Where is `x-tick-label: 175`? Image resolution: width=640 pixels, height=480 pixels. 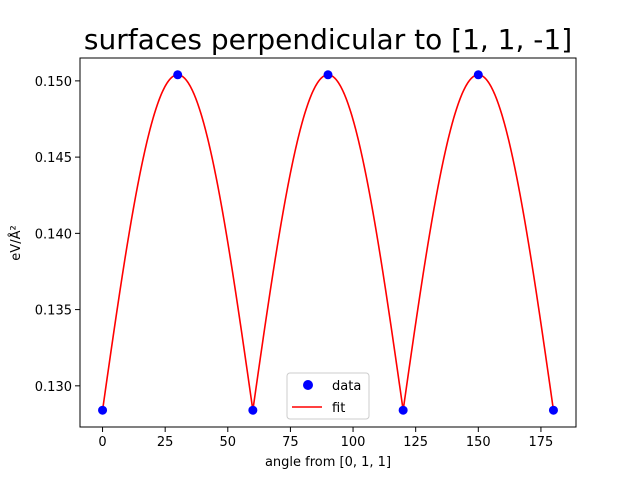 x-tick-label: 175 is located at coordinates (541, 442).